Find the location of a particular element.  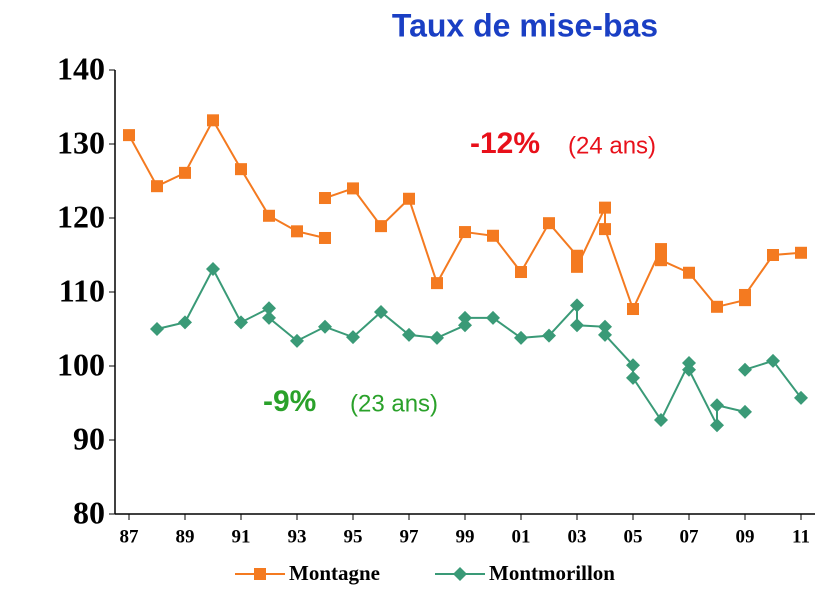

x-tick-label: 87 is located at coordinates (130, 536).